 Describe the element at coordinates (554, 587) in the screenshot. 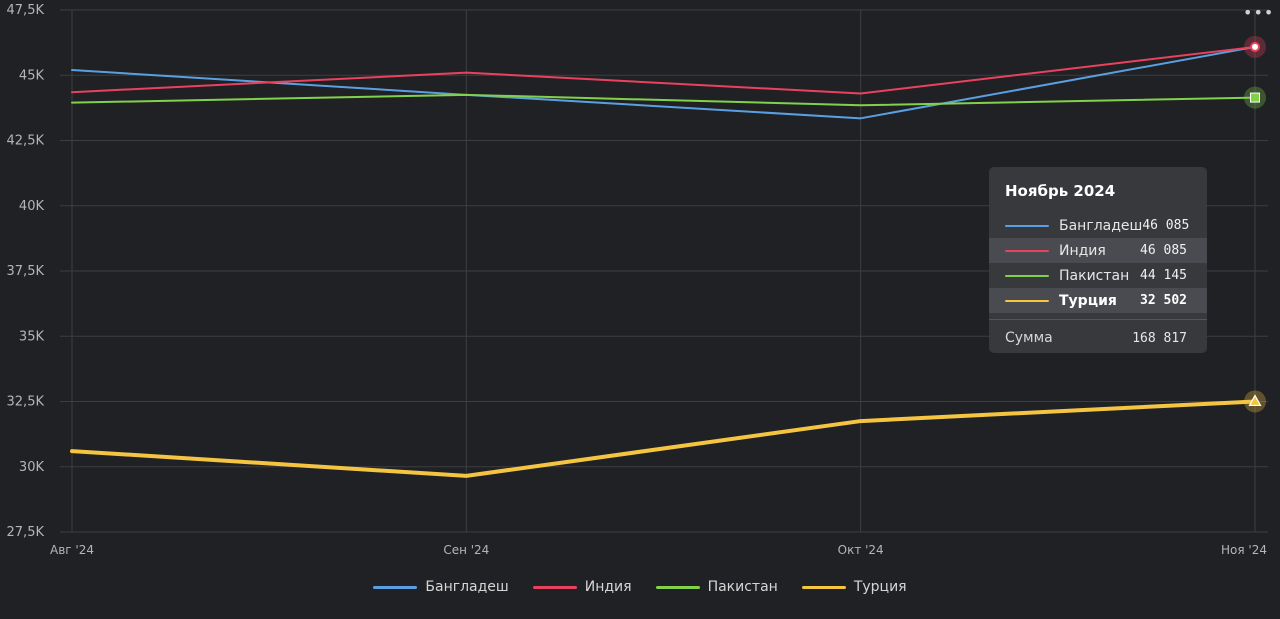

I see `legend-swatch-india` at that location.